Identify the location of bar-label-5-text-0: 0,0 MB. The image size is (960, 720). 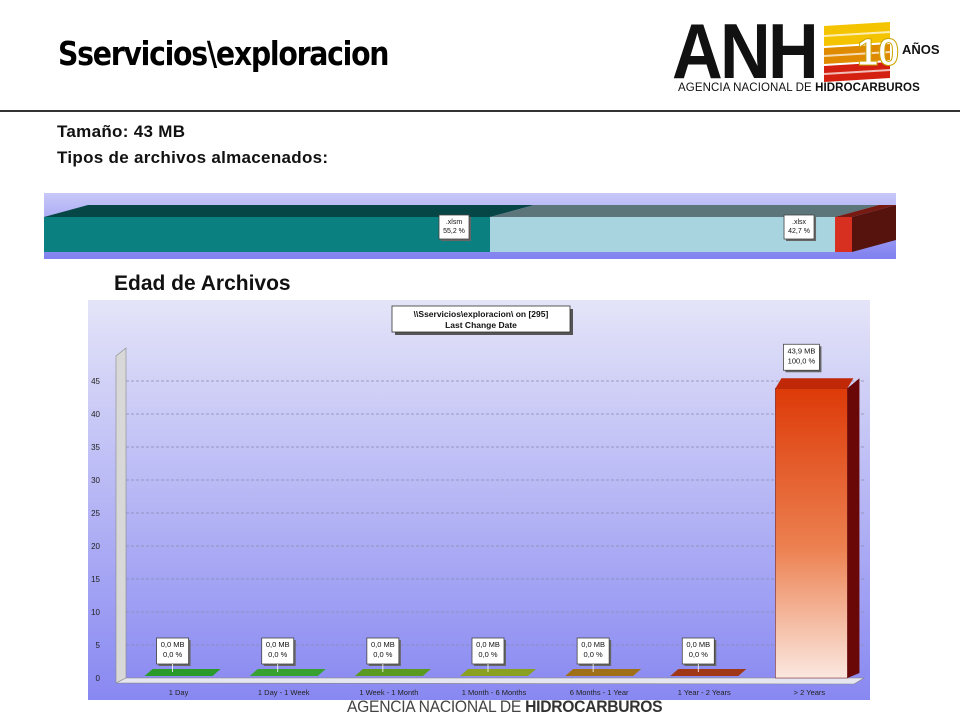
(698, 644).